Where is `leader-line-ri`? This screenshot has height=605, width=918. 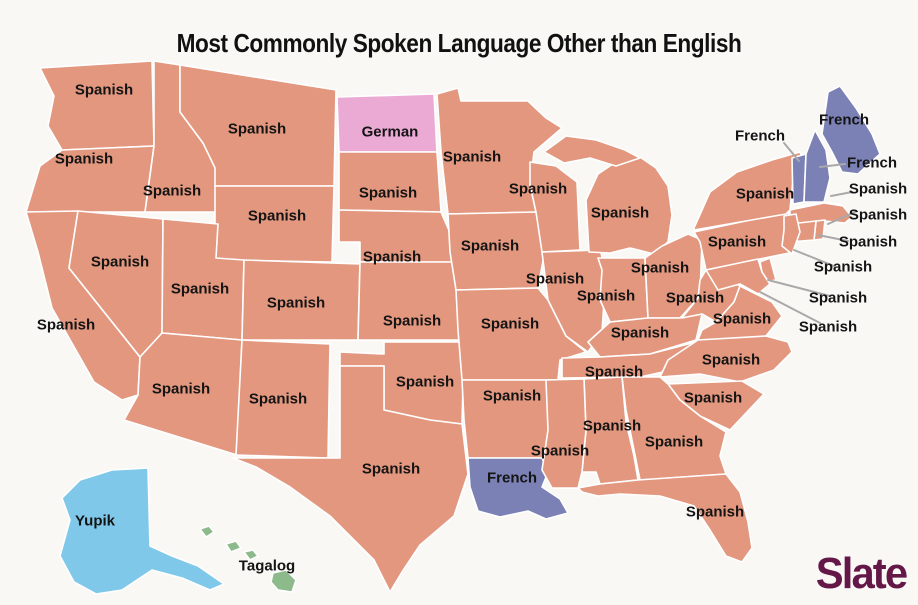
leader-line-ri is located at coordinates (841, 218).